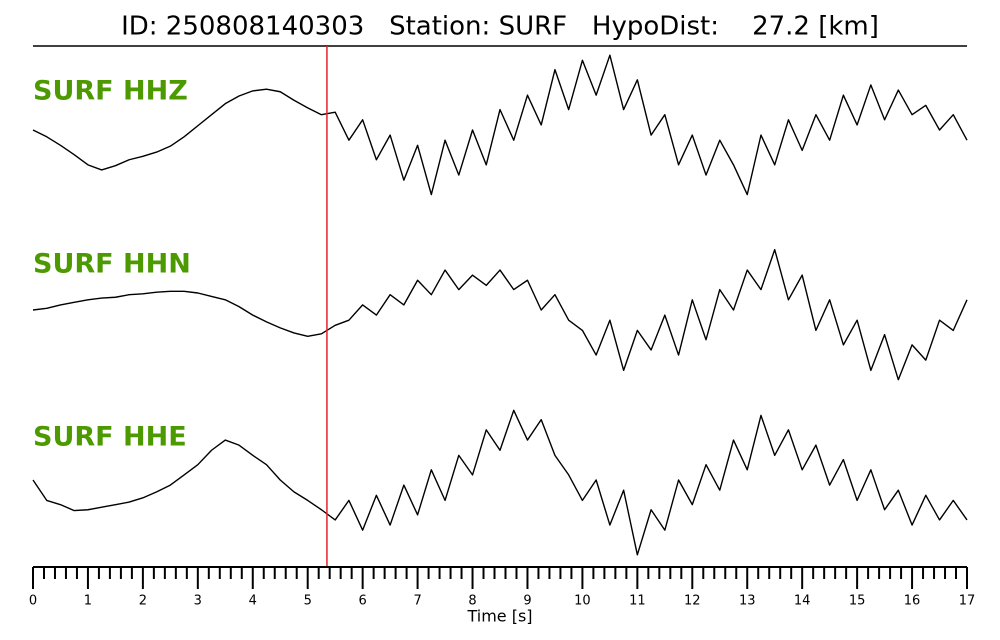 This screenshot has height=640, width=1000. What do you see at coordinates (912, 601) in the screenshot?
I see `x-tick-label: 16` at bounding box center [912, 601].